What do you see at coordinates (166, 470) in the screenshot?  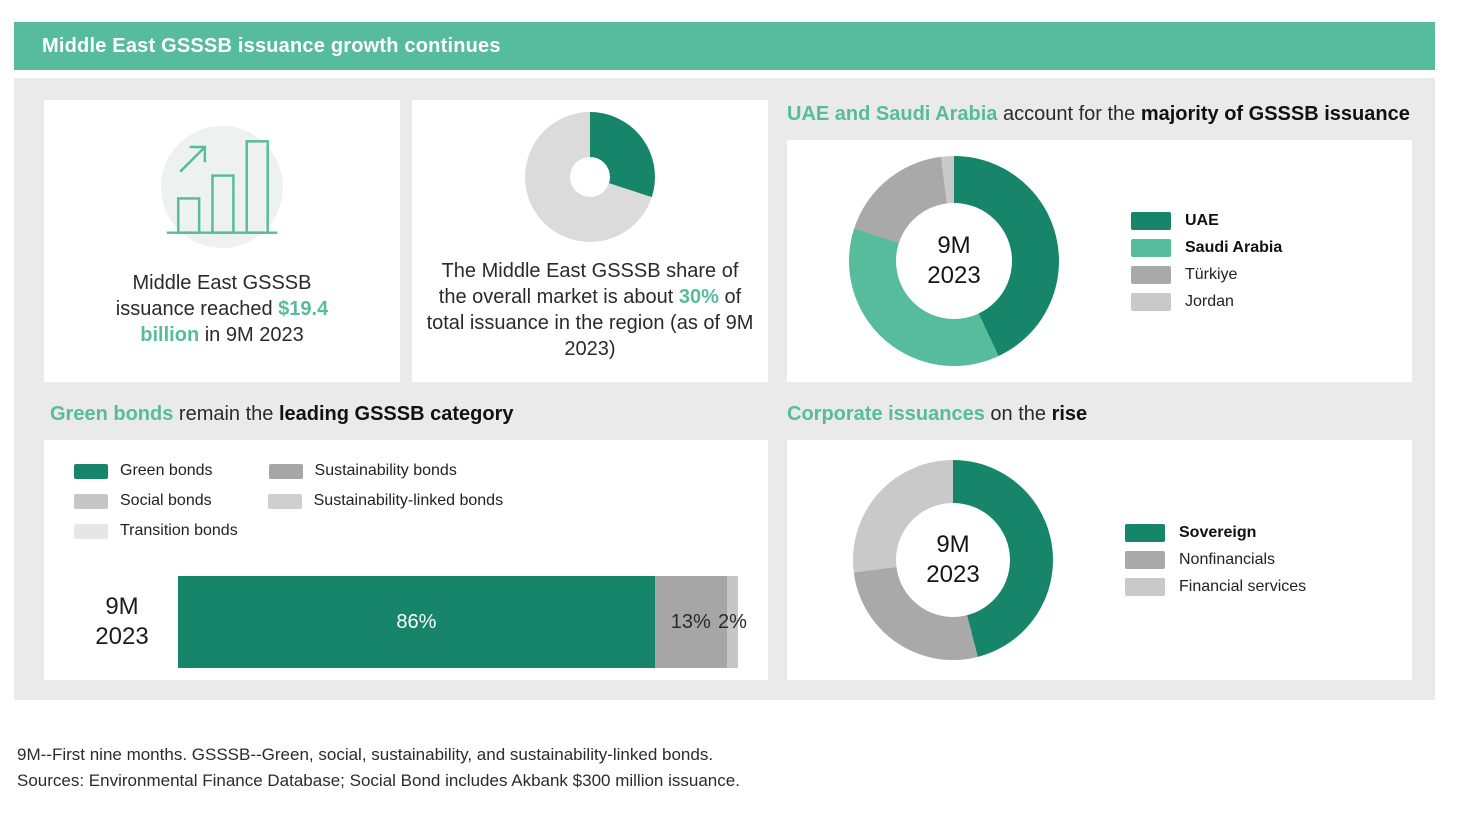 I see `legend-label: Green bonds` at bounding box center [166, 470].